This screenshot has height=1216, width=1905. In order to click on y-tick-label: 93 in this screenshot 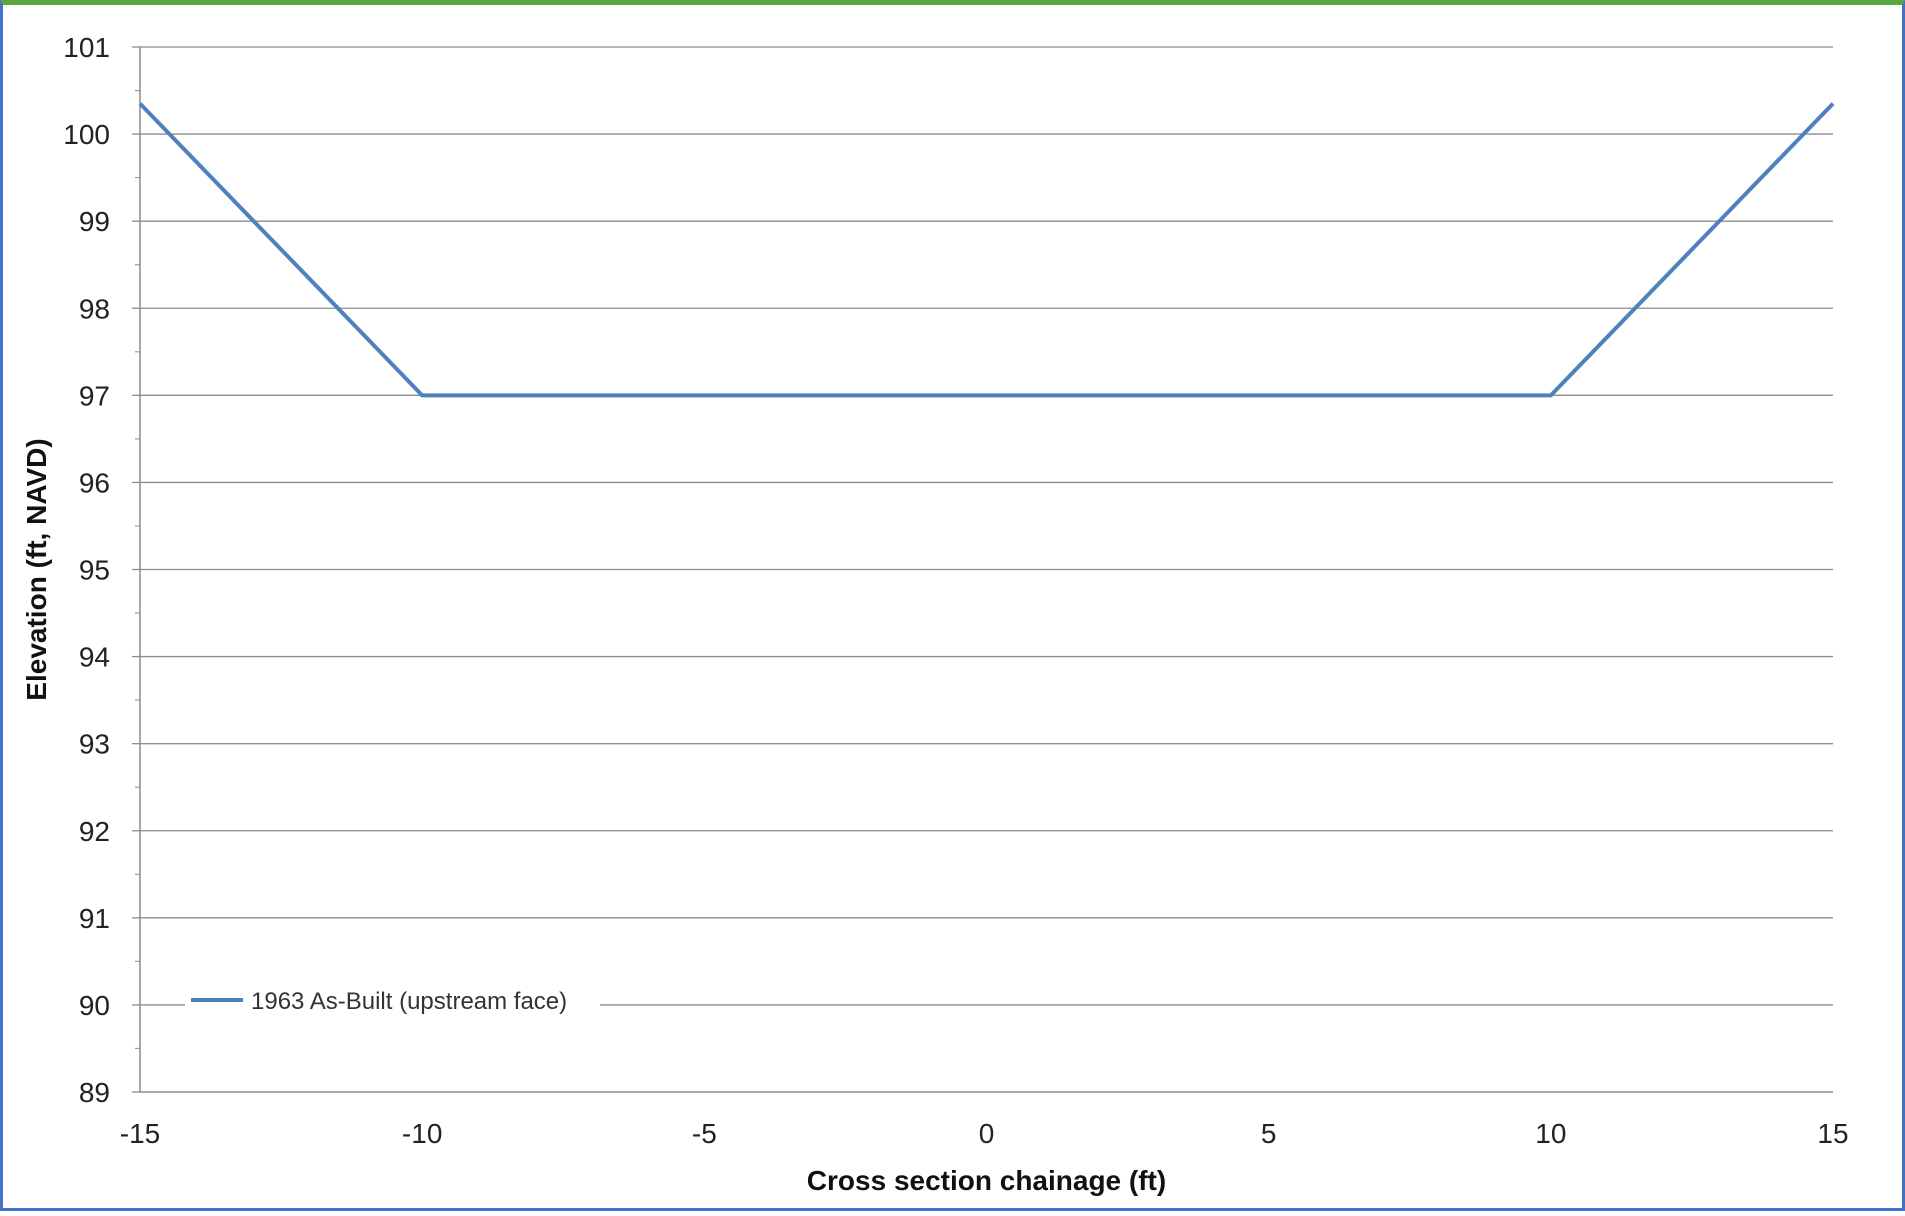, I will do `click(94, 744)`.